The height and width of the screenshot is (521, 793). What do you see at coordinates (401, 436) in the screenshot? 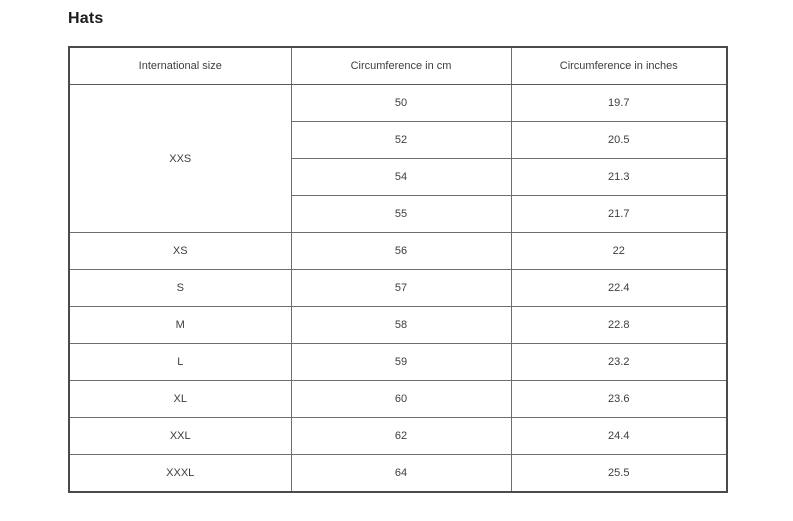
I see `cm-cell: 62` at bounding box center [401, 436].